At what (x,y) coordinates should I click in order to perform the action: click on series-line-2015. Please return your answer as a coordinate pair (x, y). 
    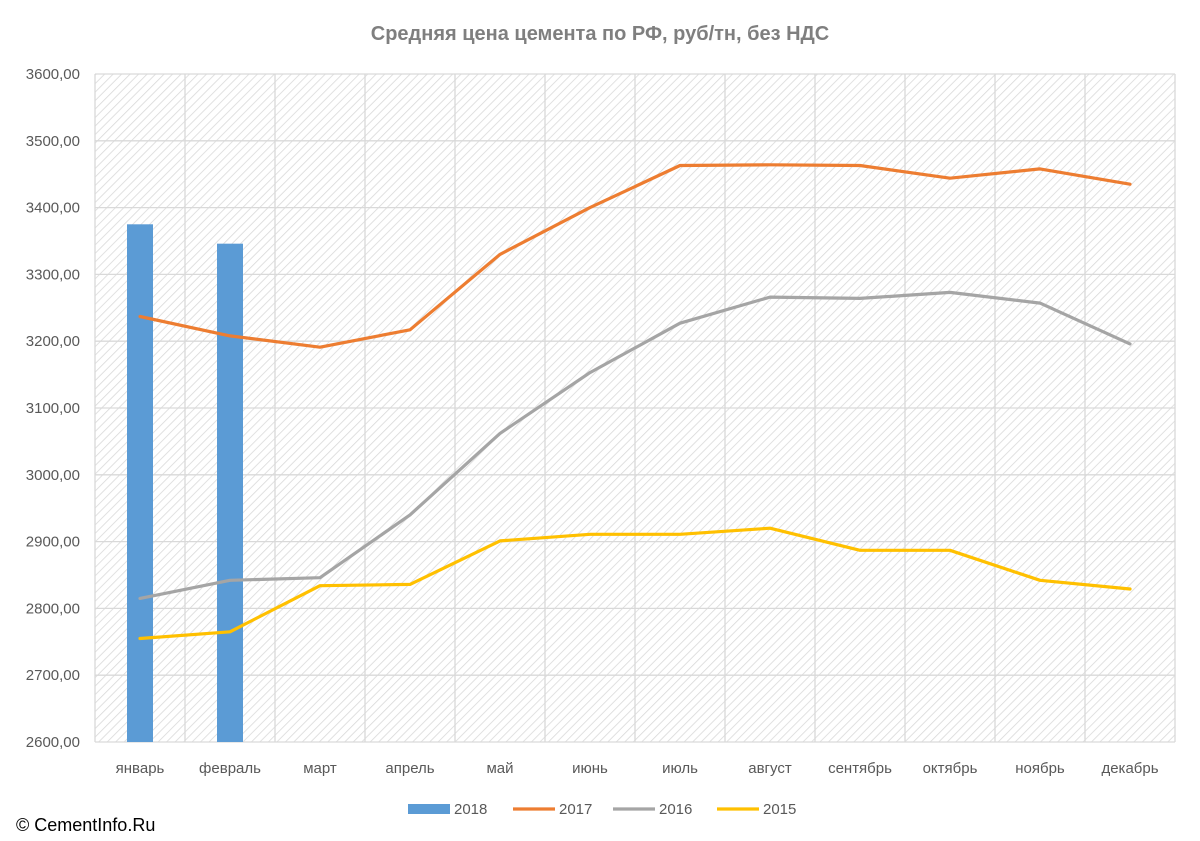
    Looking at the image, I should click on (635, 583).